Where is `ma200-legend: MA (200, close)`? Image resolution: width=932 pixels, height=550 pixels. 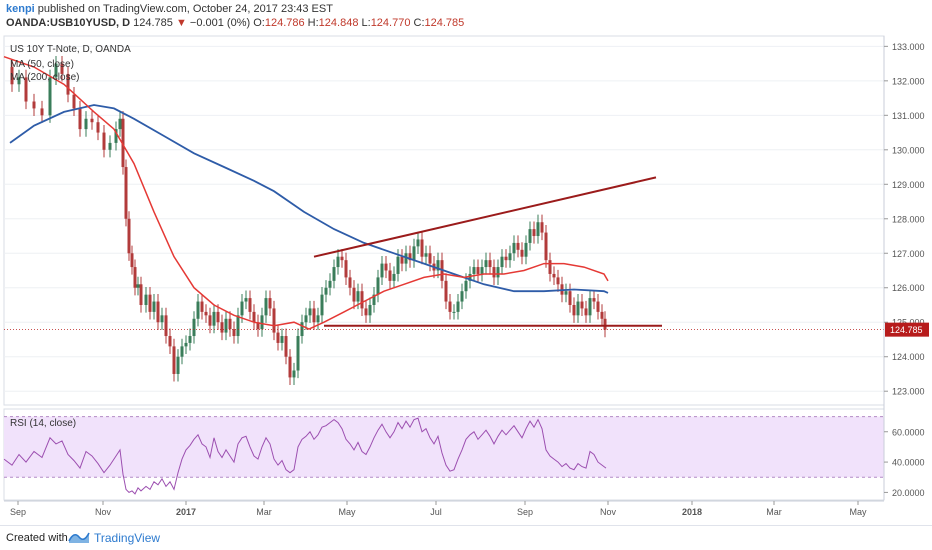
ma200-legend: MA (200, close) is located at coordinates (44, 77).